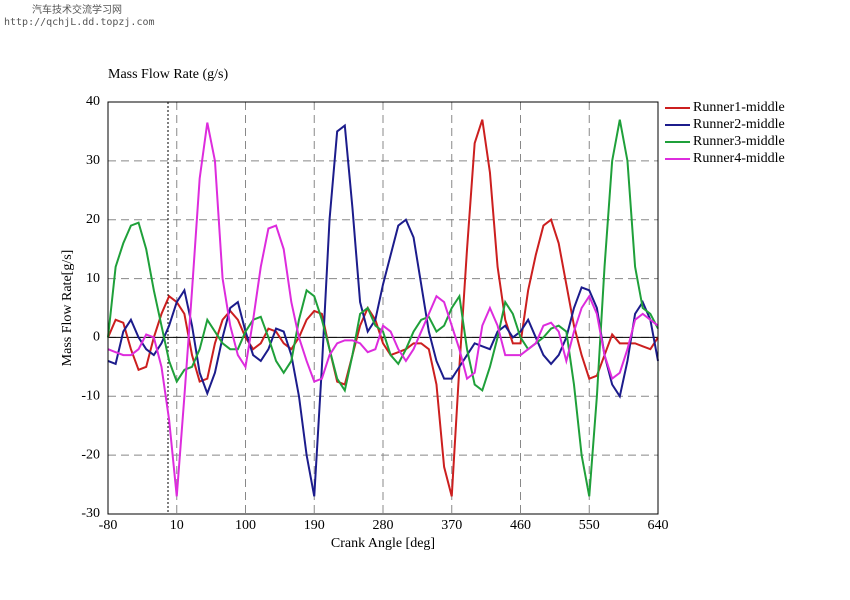 This screenshot has height=600, width=850. I want to click on y-tick-label: -10, so click(90, 396).